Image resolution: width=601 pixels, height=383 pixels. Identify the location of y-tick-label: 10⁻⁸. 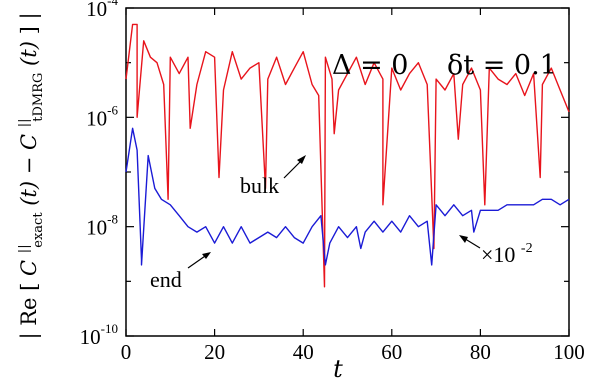
(102, 226).